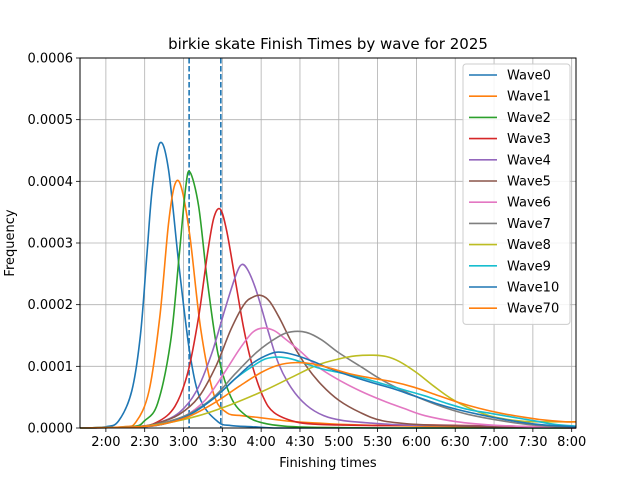 The width and height of the screenshot is (640, 480). I want to click on x-tick-label: 5:00, so click(338, 442).